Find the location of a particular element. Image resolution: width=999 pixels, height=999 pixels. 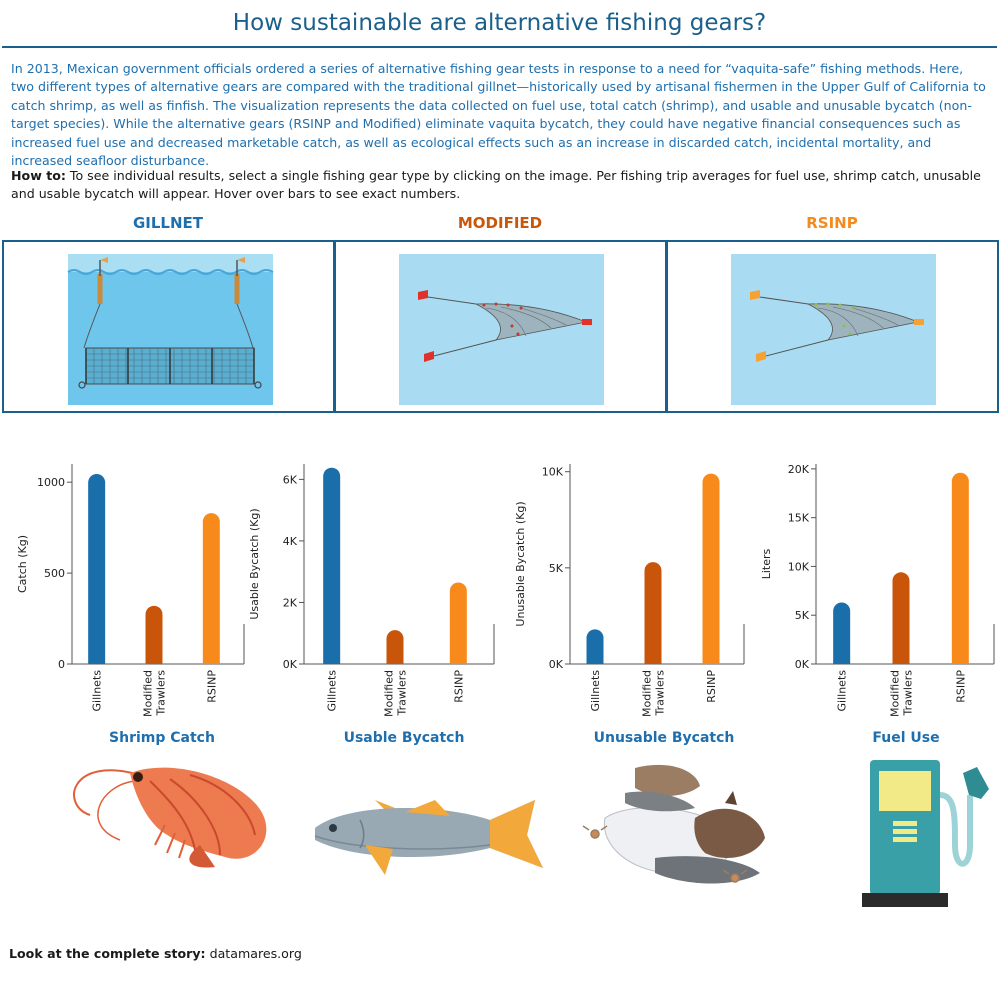

shrimp-icon is located at coordinates (170, 817).